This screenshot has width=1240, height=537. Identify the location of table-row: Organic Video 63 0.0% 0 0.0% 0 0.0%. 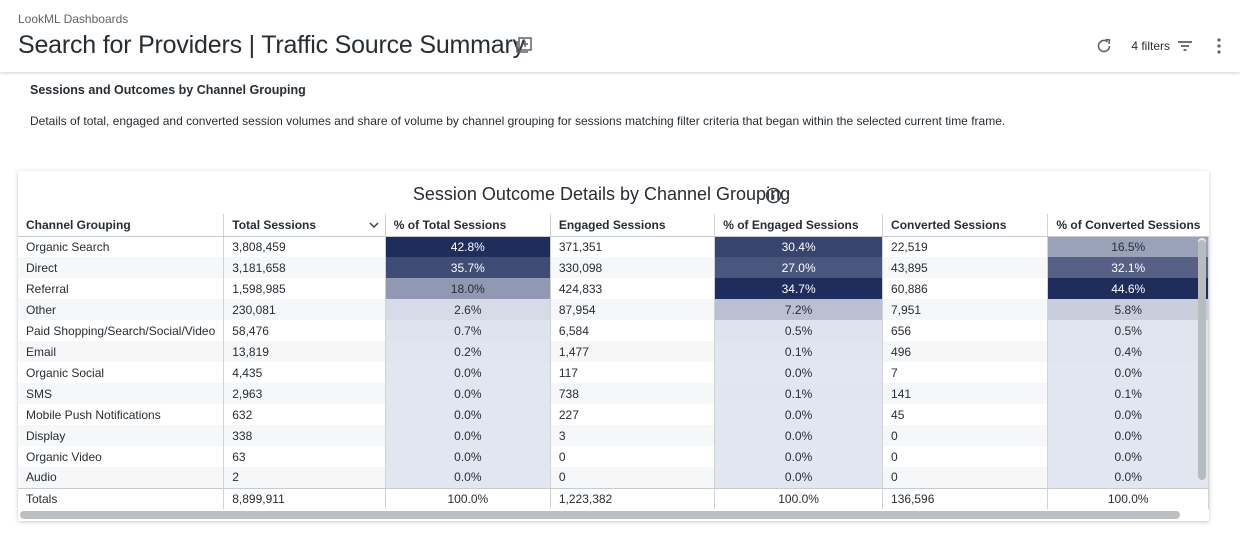
(613, 456).